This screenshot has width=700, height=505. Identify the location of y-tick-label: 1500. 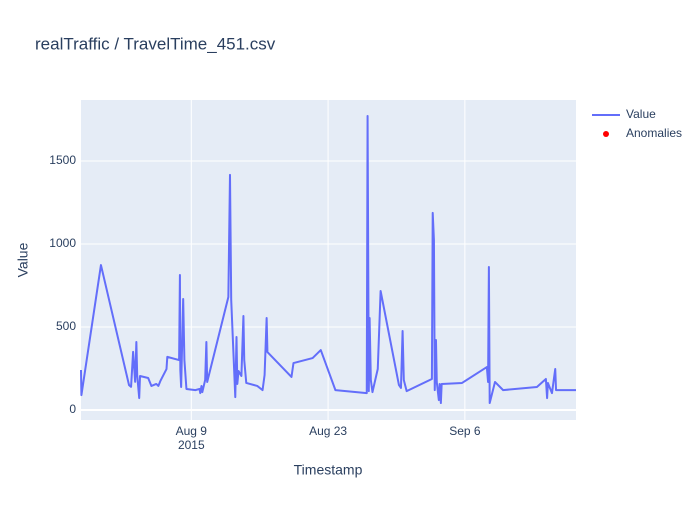
(62, 160).